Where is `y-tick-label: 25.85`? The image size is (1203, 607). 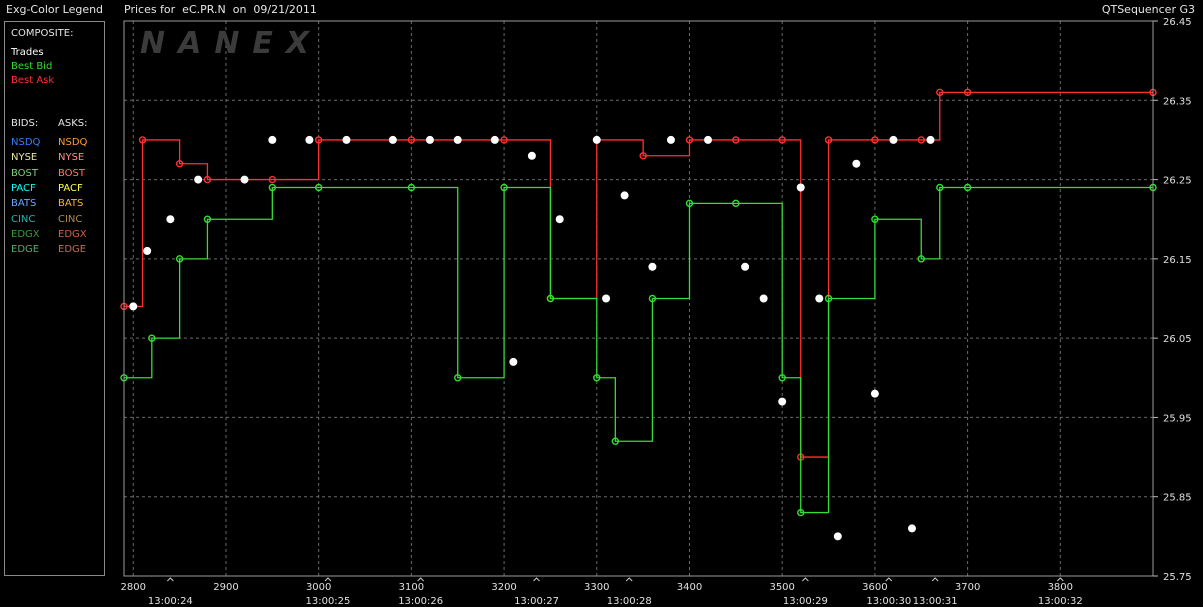
y-tick-label: 25.85 is located at coordinates (1177, 498).